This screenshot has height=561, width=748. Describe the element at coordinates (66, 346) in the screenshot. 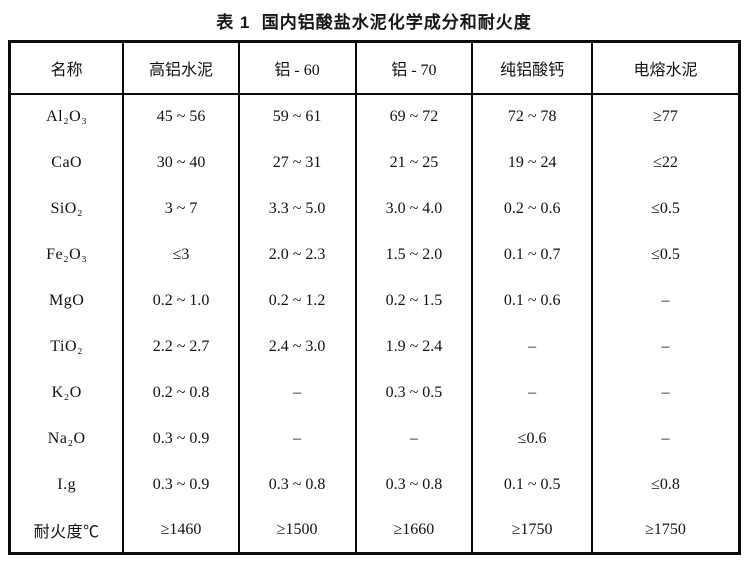

I see `row-label-tio2: TiO₂` at that location.